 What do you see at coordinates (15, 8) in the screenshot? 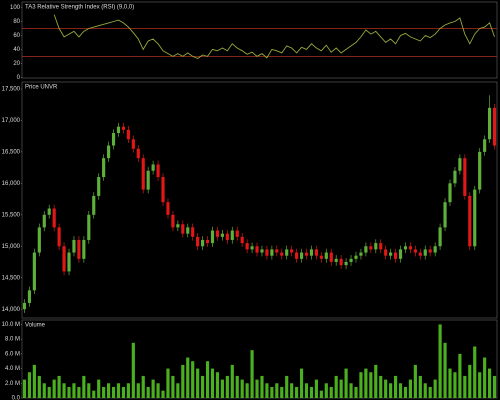
I see `y-tick-label: 100` at bounding box center [15, 8].